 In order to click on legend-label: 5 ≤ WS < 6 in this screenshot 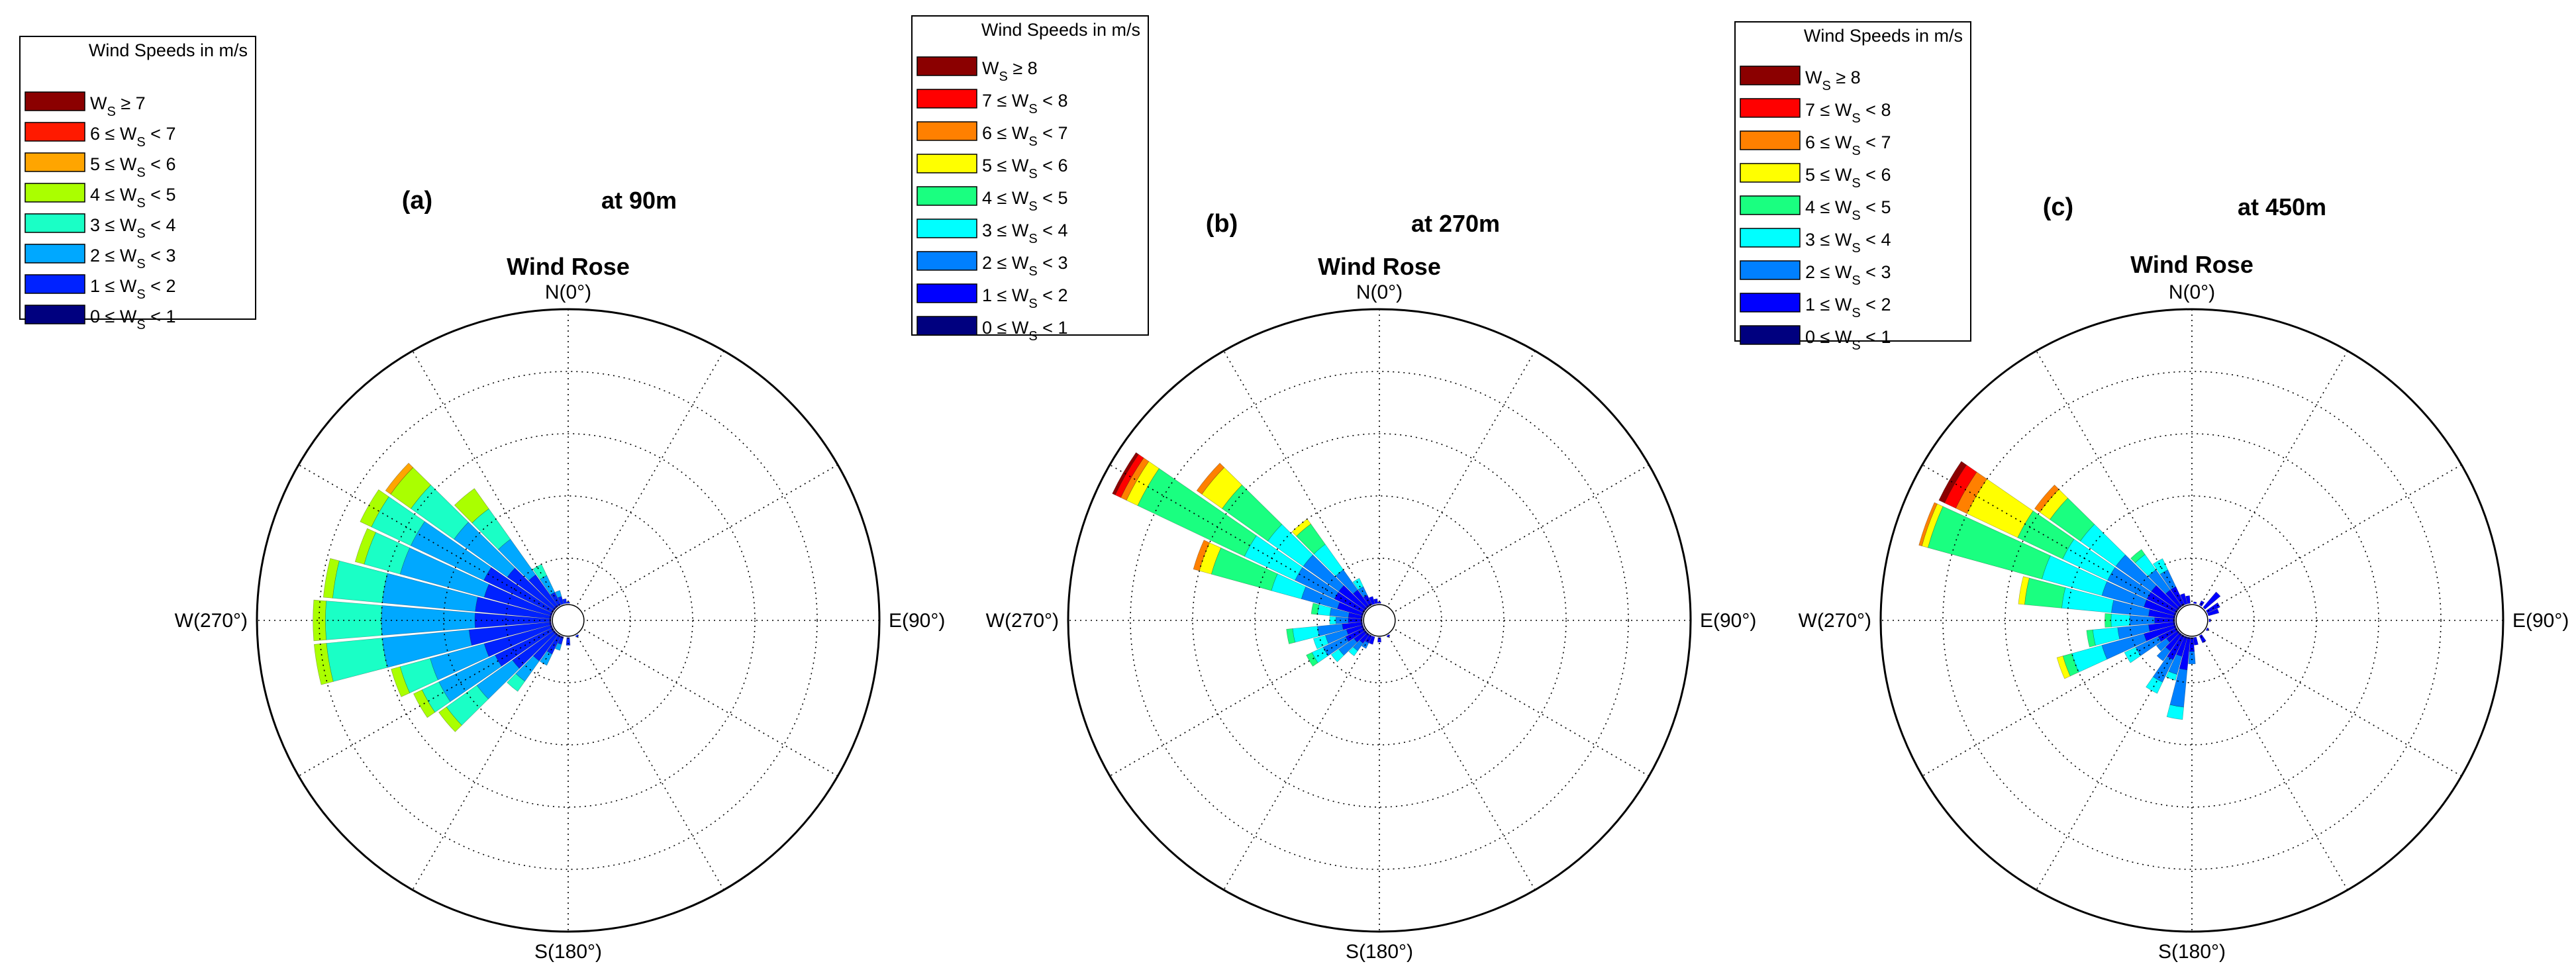, I will do `click(1848, 178)`.